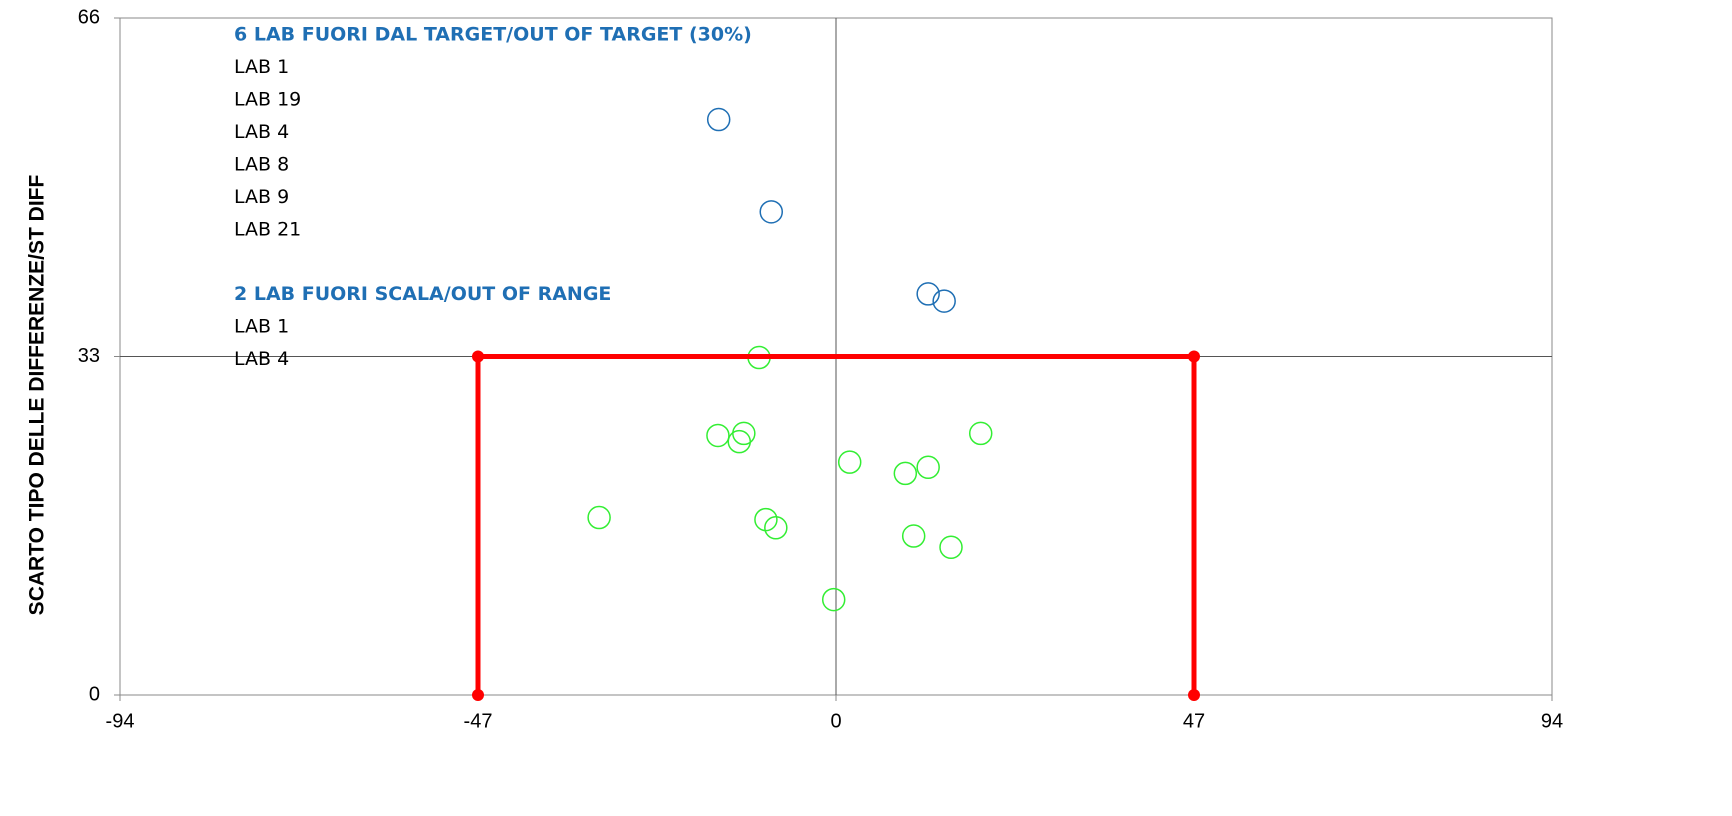 Image resolution: width=1732 pixels, height=816 pixels. Describe the element at coordinates (1194, 721) in the screenshot. I see `x-tick-label: 47` at that location.